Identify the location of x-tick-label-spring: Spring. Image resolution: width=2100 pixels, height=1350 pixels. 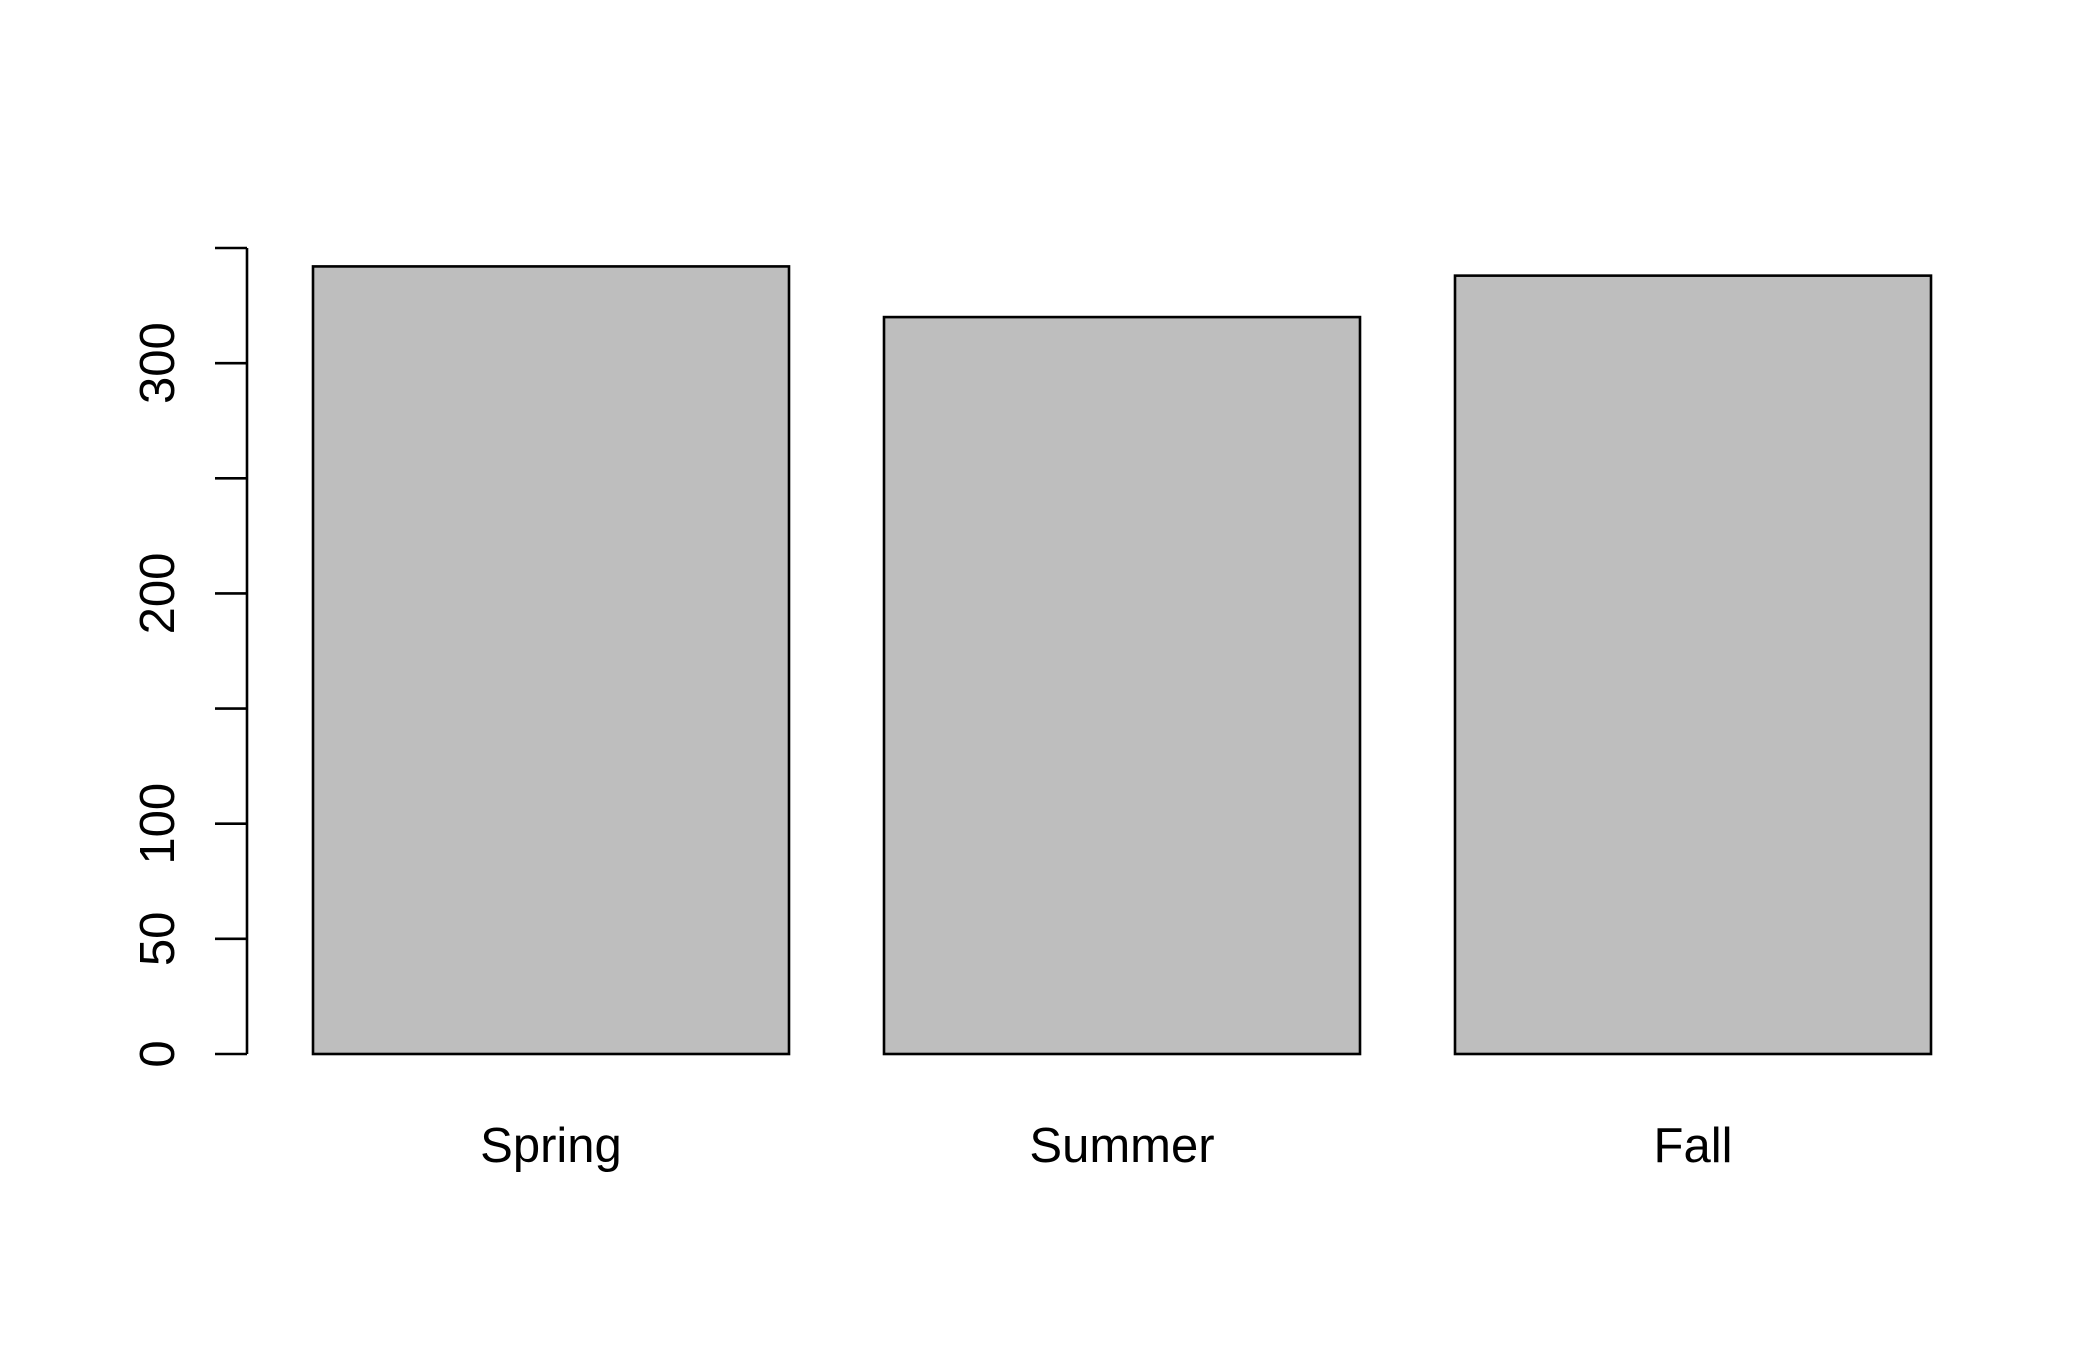
(551, 1146).